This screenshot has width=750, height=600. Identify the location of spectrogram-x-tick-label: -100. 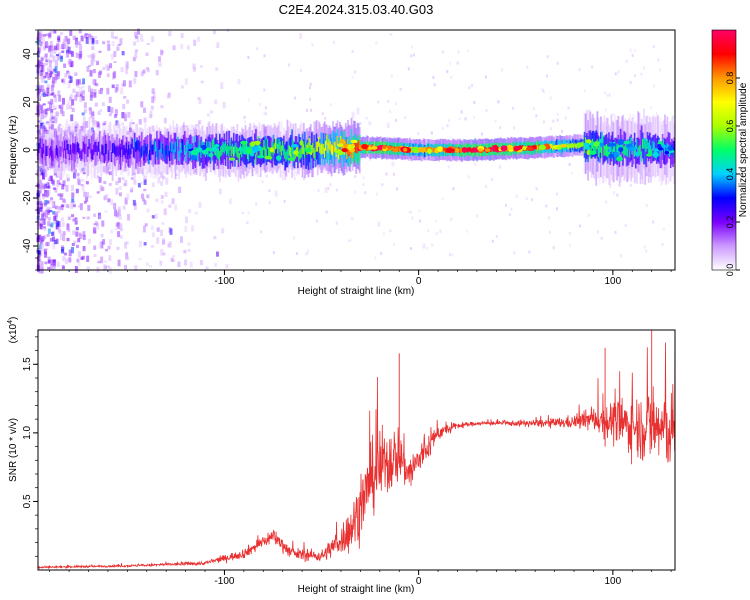
(224, 281).